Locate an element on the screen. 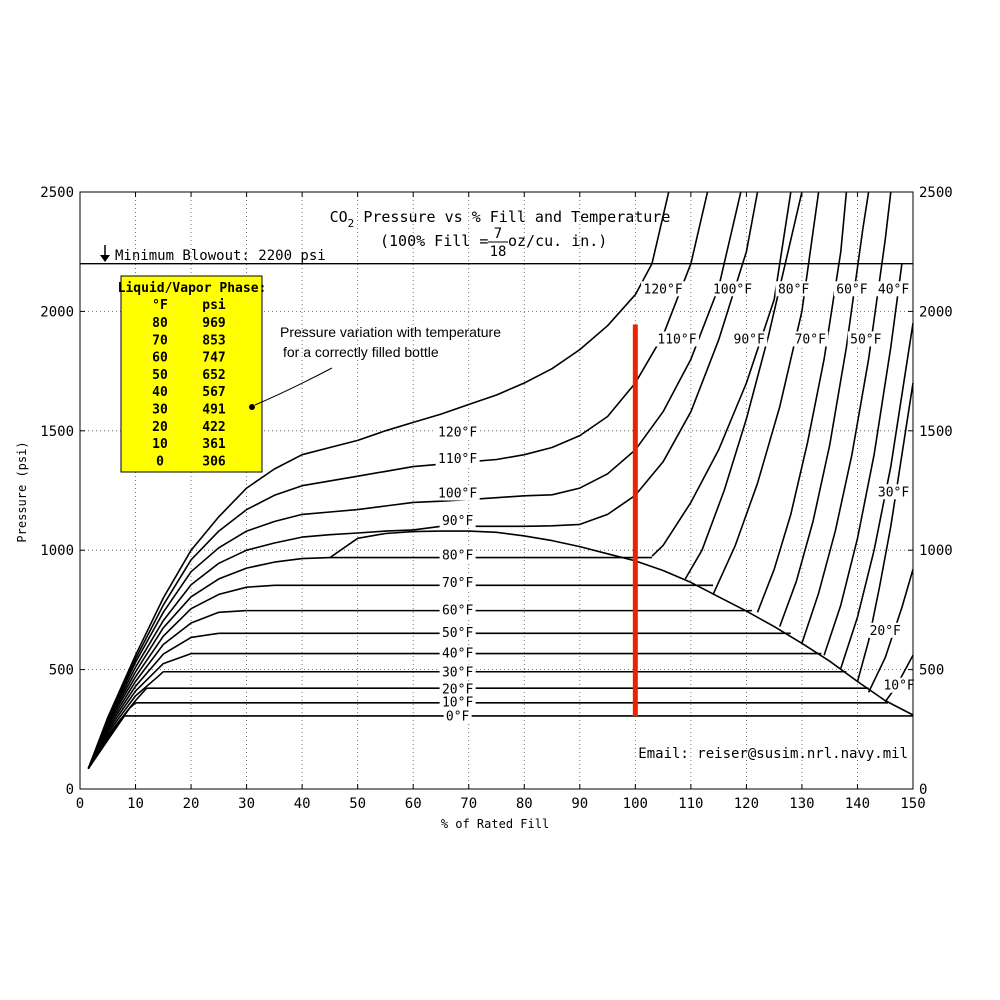 This screenshot has height=1000, width=1000. phase-table-psi: 567 is located at coordinates (213, 392).